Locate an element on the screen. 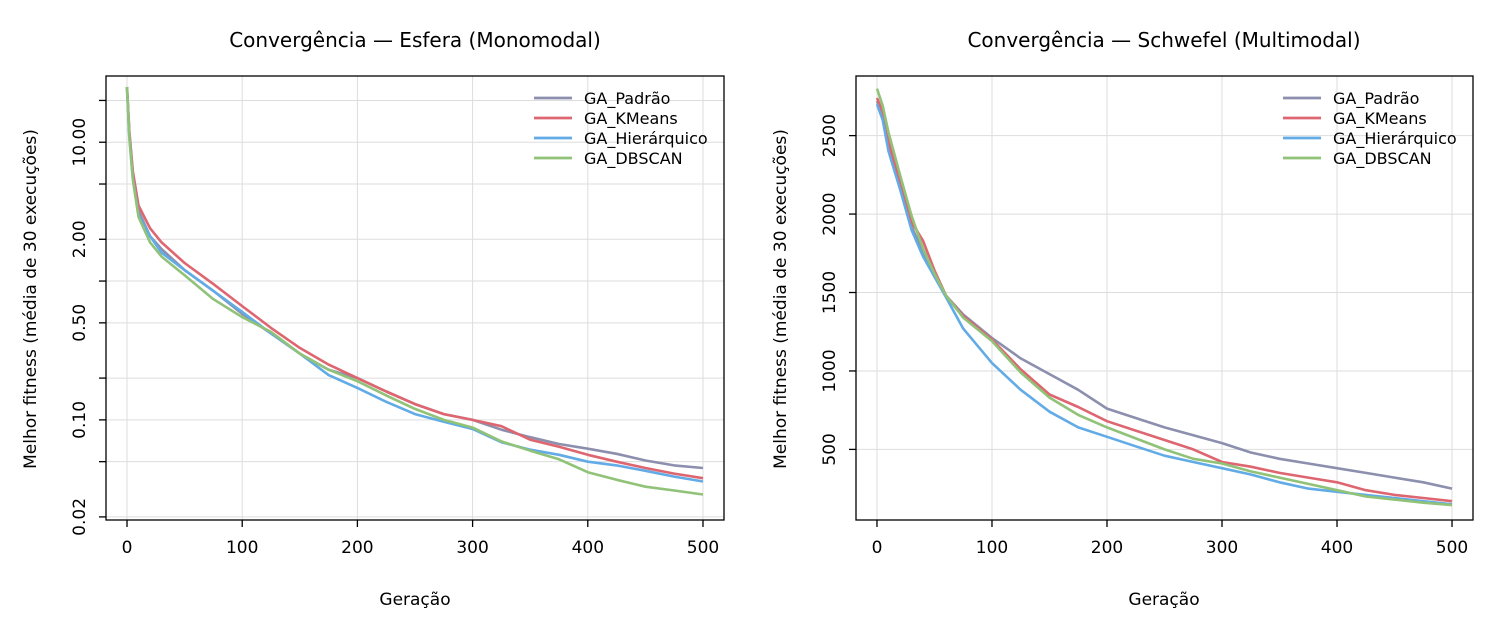 This screenshot has height=620, width=1500. y-tick-label: 1000 is located at coordinates (830, 370).